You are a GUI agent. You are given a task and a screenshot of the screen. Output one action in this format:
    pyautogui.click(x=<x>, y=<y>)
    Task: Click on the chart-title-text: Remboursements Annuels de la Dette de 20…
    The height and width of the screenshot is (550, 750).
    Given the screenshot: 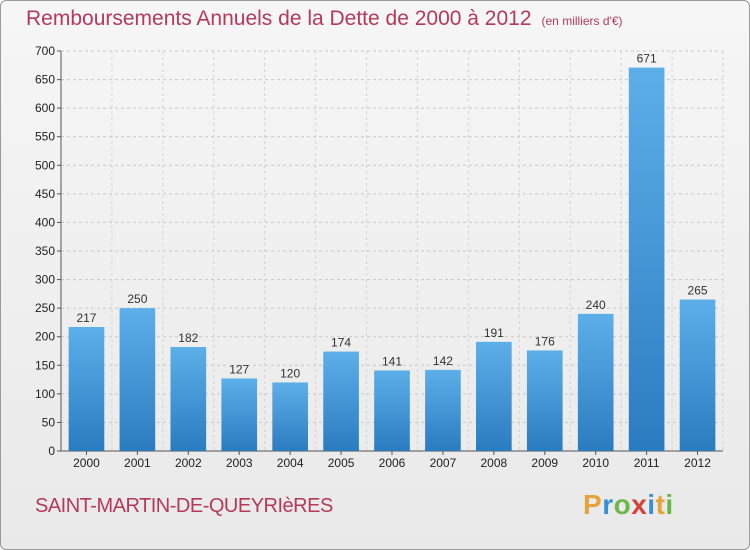 What is the action you would take?
    pyautogui.click(x=279, y=18)
    